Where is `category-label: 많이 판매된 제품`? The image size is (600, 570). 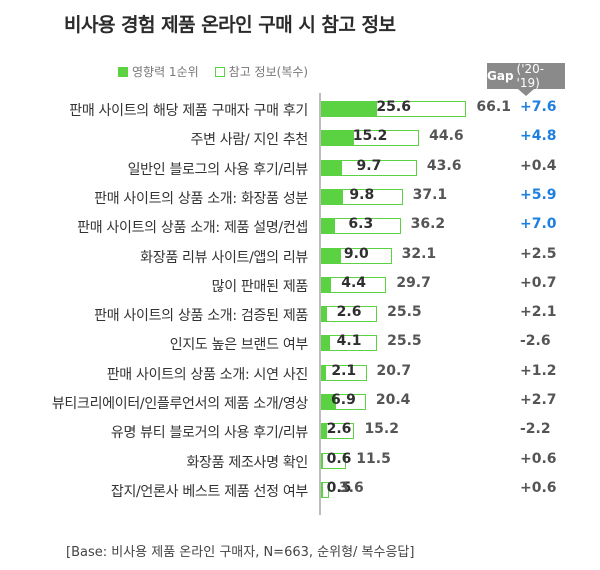 category-label: 많이 판매된 제품 is located at coordinates (260, 286).